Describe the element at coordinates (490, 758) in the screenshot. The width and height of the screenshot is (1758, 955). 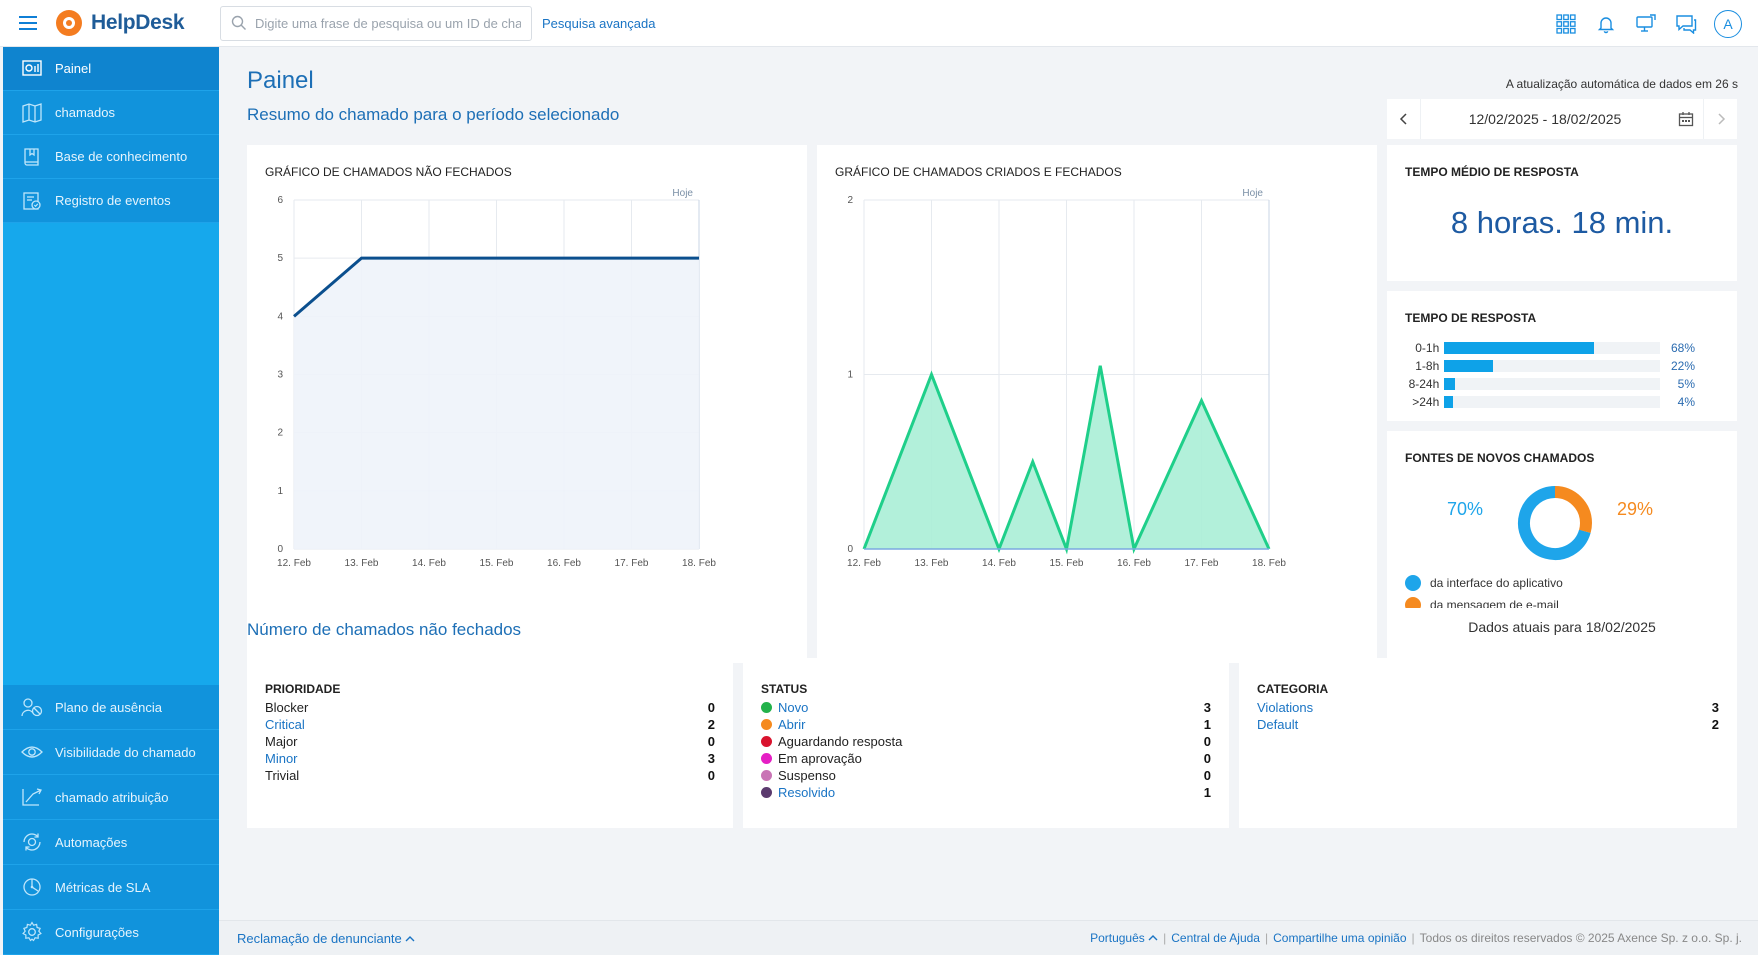
I see `list-item: Minor 3` at that location.